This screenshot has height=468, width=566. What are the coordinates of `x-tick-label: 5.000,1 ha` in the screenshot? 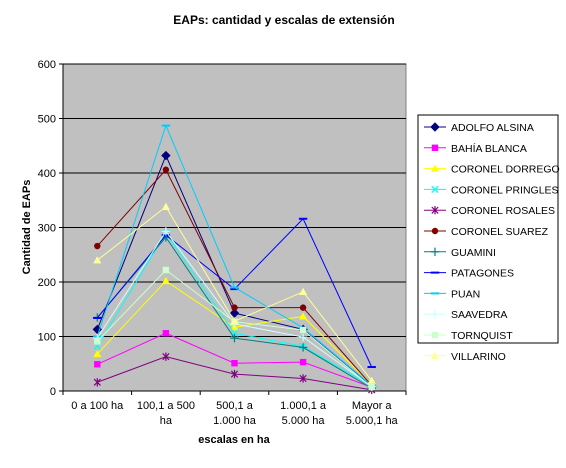 It's located at (372, 421).